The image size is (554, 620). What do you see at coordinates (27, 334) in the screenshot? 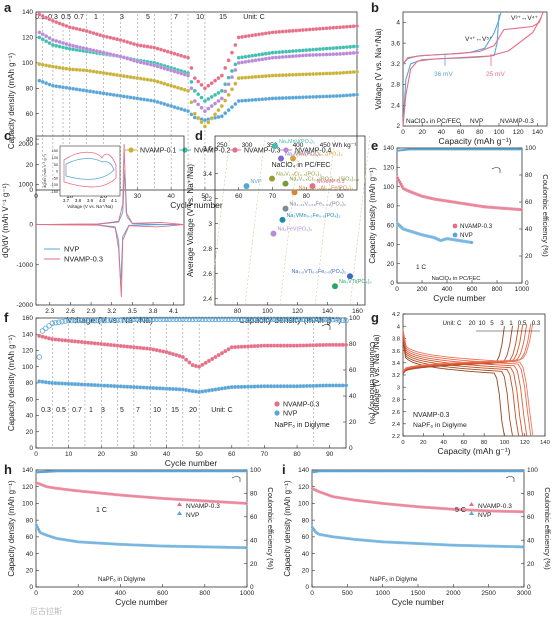
I see `y-tick-label: 140` at bounding box center [27, 334].